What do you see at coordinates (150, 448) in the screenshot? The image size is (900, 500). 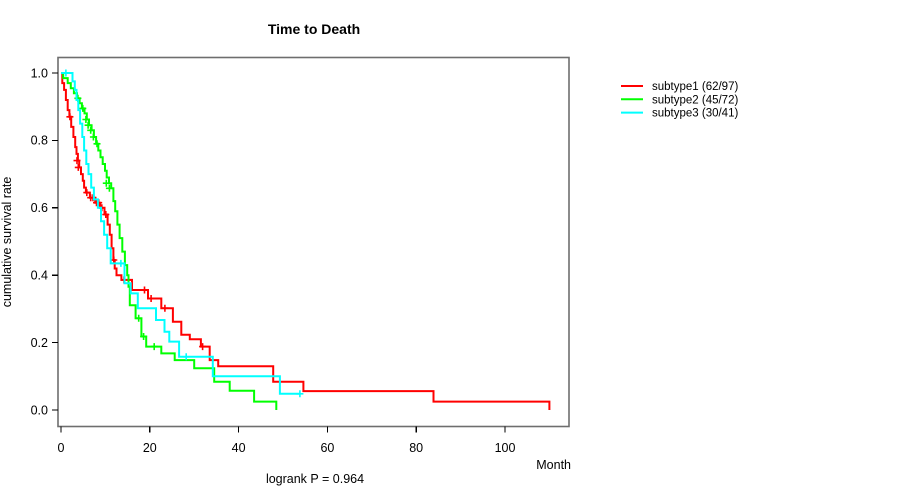 I see `x-tick-label: 20` at bounding box center [150, 448].